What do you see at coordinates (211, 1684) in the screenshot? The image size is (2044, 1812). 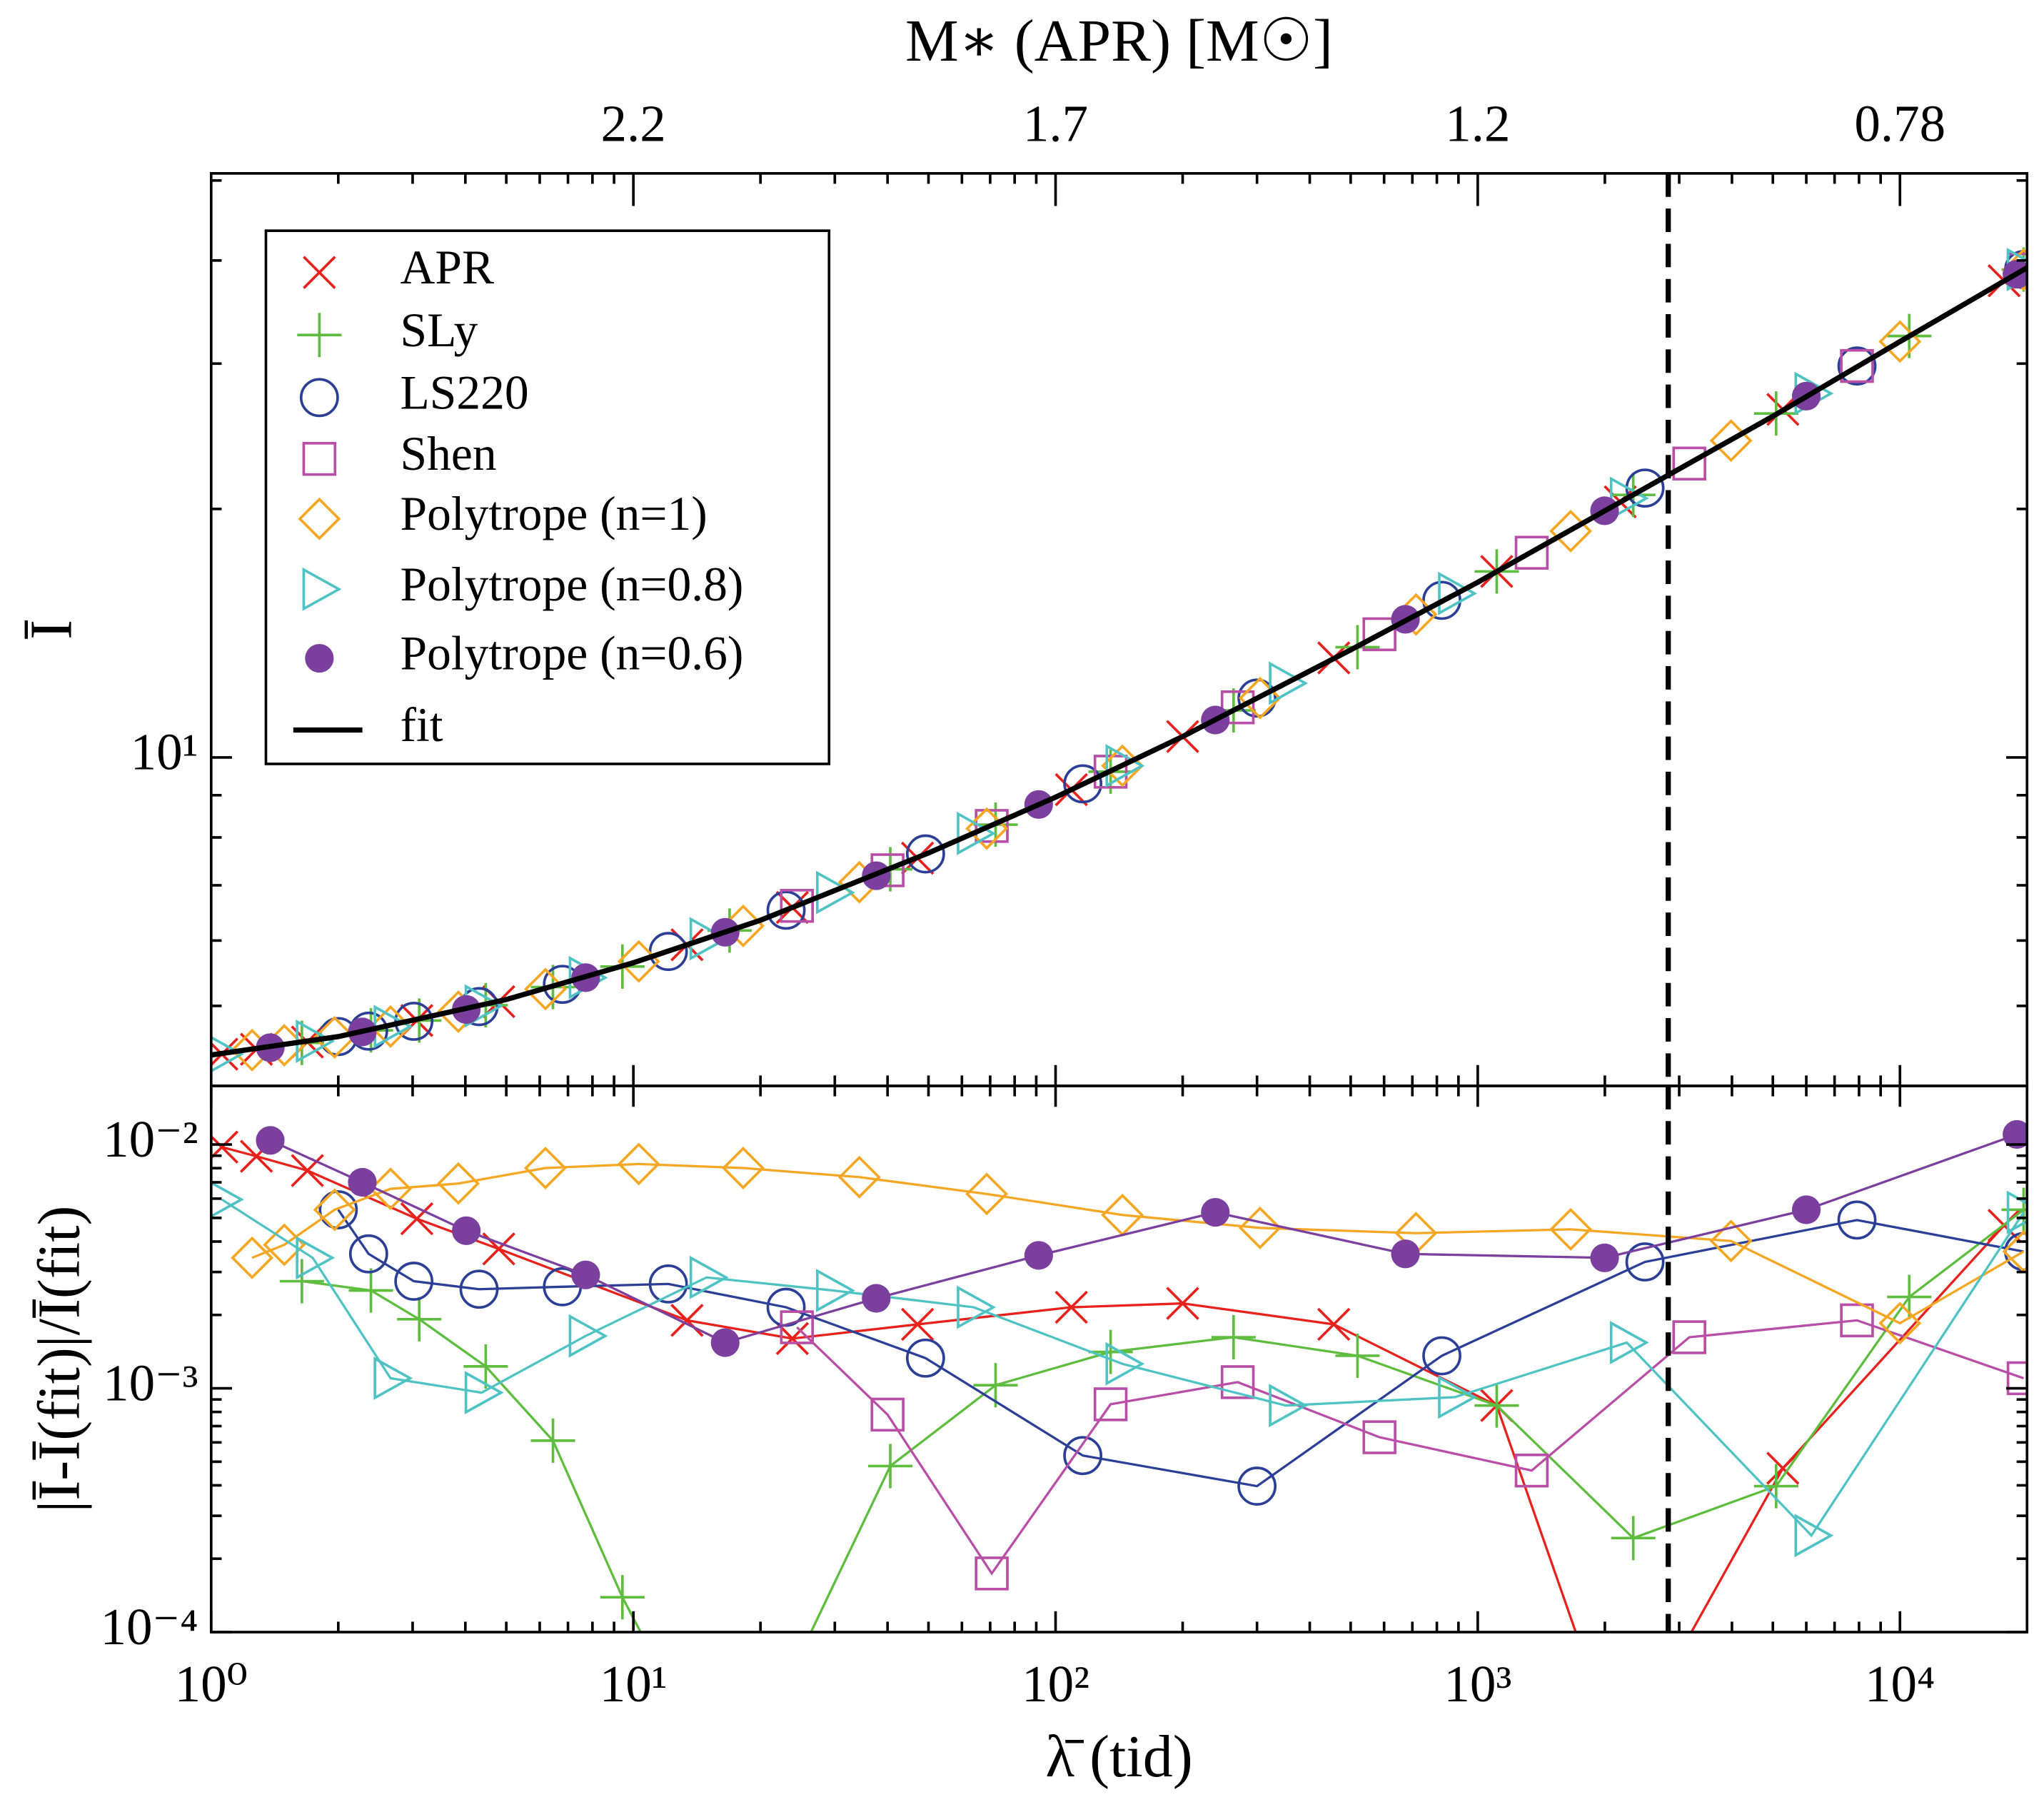 I see `x-tick-label: 10⁰` at bounding box center [211, 1684].